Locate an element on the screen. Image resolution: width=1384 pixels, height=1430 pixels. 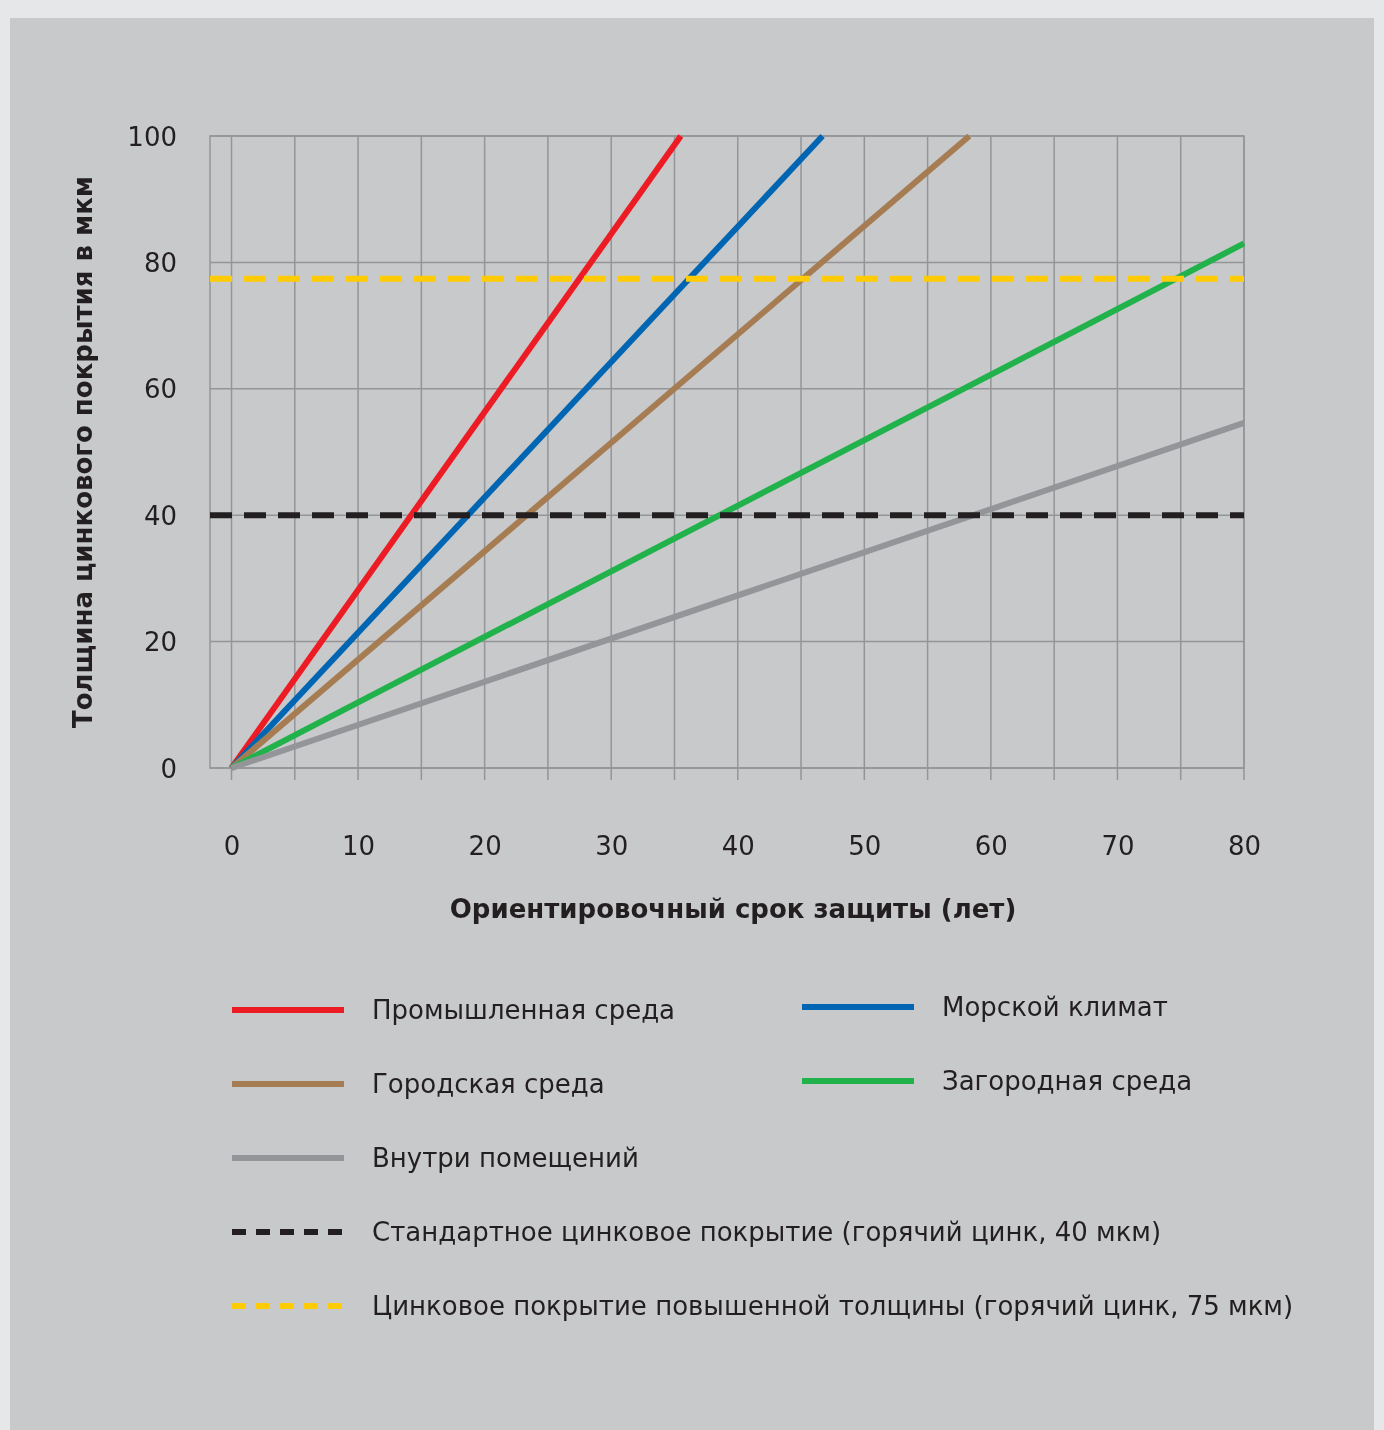
x-tick-label: 0 is located at coordinates (232, 846).